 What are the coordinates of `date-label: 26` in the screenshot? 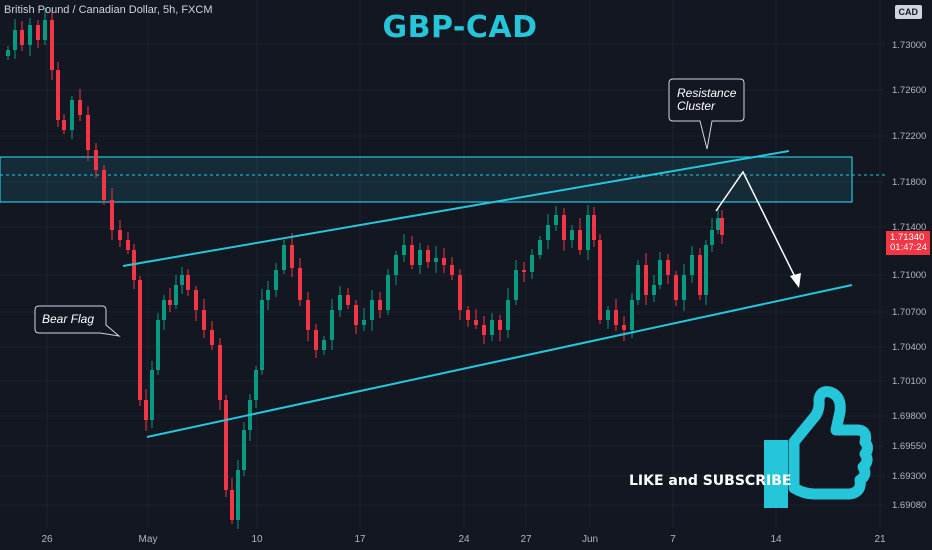 It's located at (47, 539).